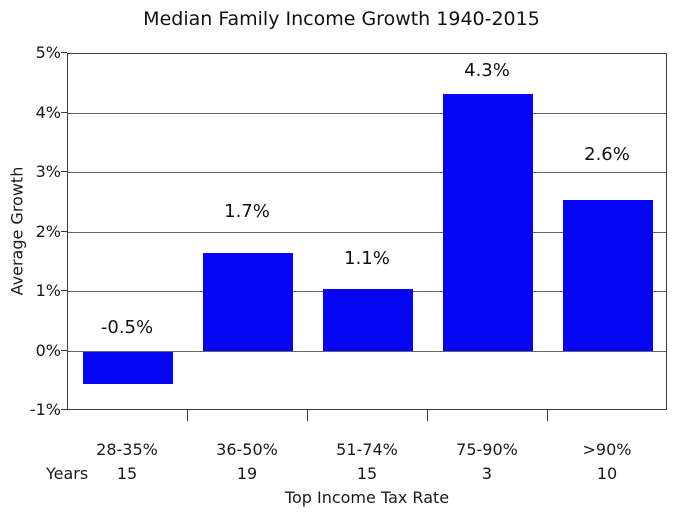 The height and width of the screenshot is (512, 683). What do you see at coordinates (367, 259) in the screenshot?
I see `bar-value-label-2: 1.1%` at bounding box center [367, 259].